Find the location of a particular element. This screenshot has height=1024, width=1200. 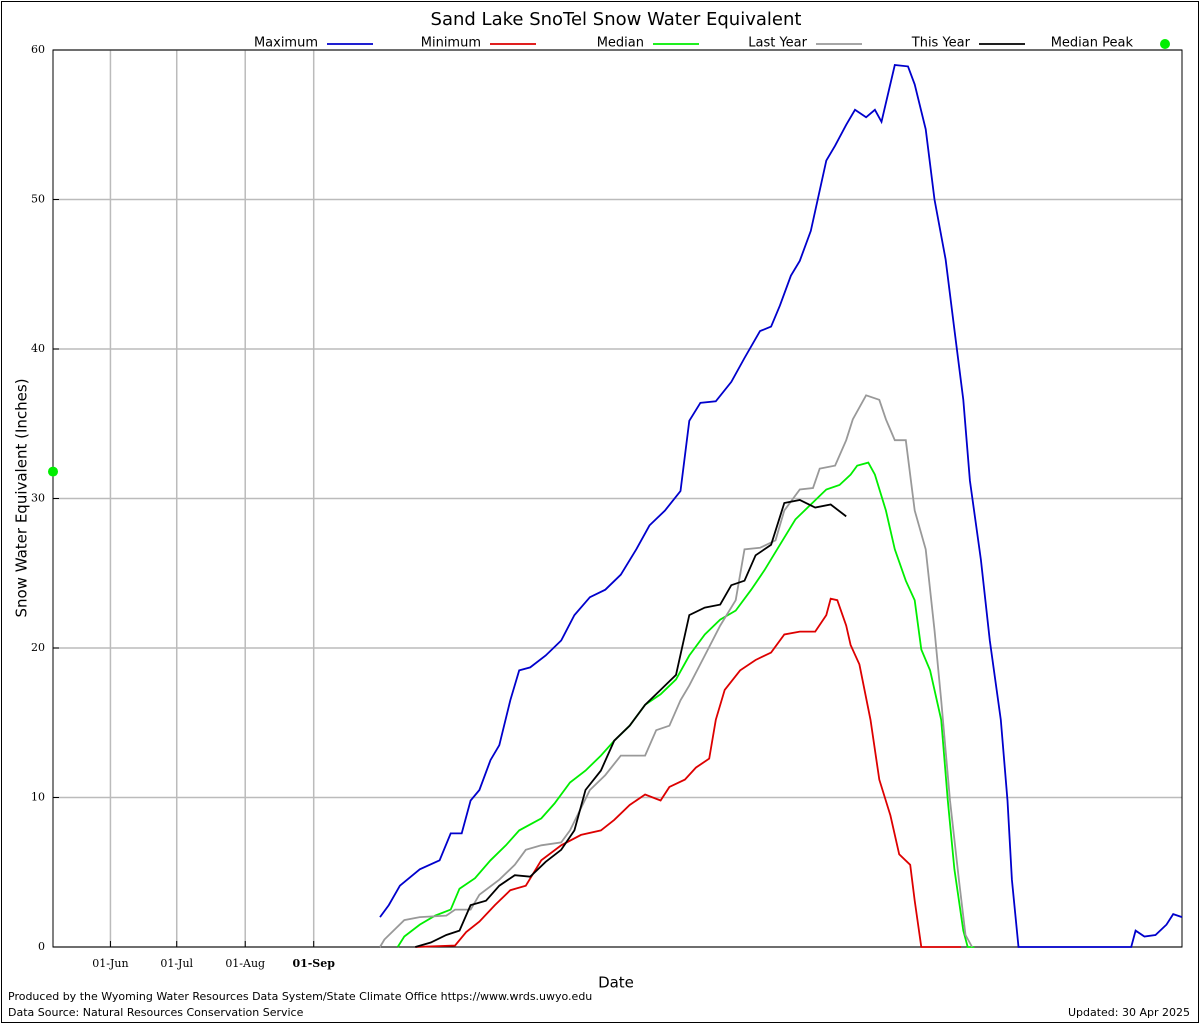

x-tick-label: 01-Sep is located at coordinates (313, 963).